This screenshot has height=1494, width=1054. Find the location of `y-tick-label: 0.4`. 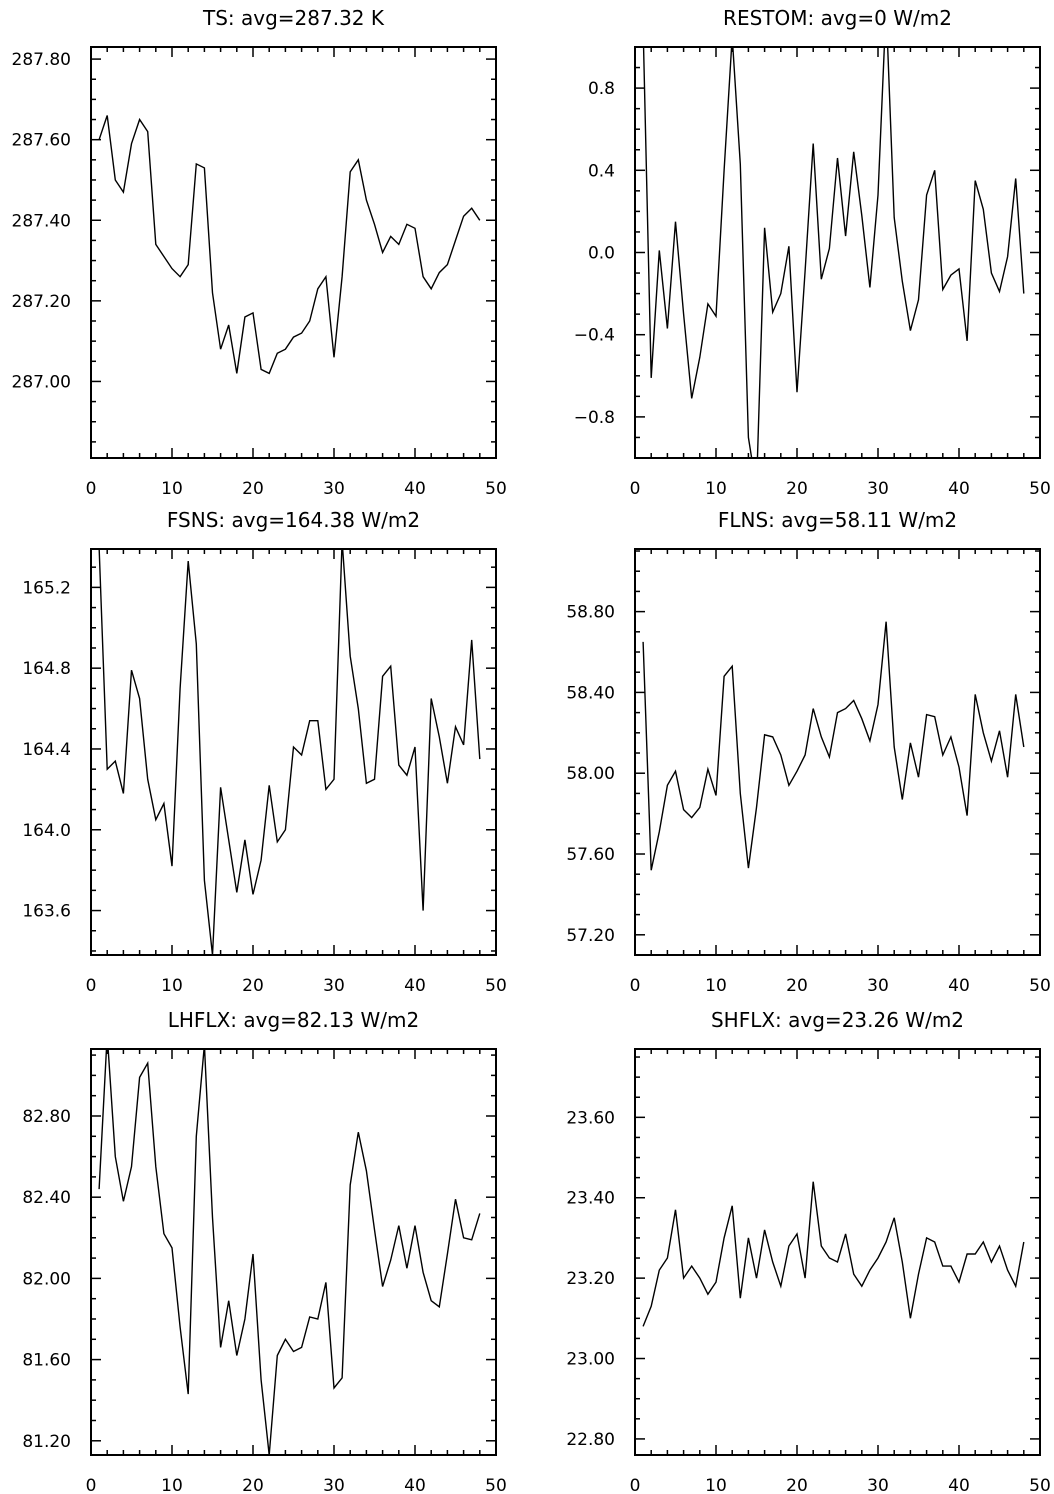

y-tick-label: 0.4 is located at coordinates (601, 171).